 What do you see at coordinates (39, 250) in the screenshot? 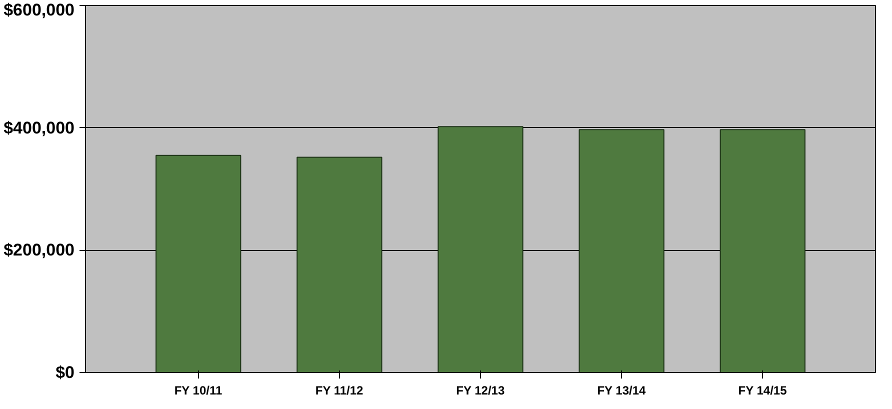
I see `y-tick-label: $200,000` at bounding box center [39, 250].